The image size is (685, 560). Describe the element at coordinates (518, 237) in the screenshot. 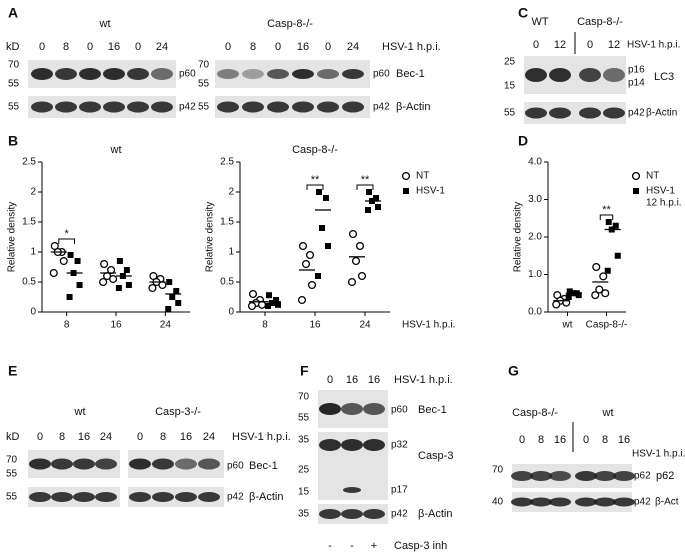

I see `y-axis-label: Relative density` at that location.